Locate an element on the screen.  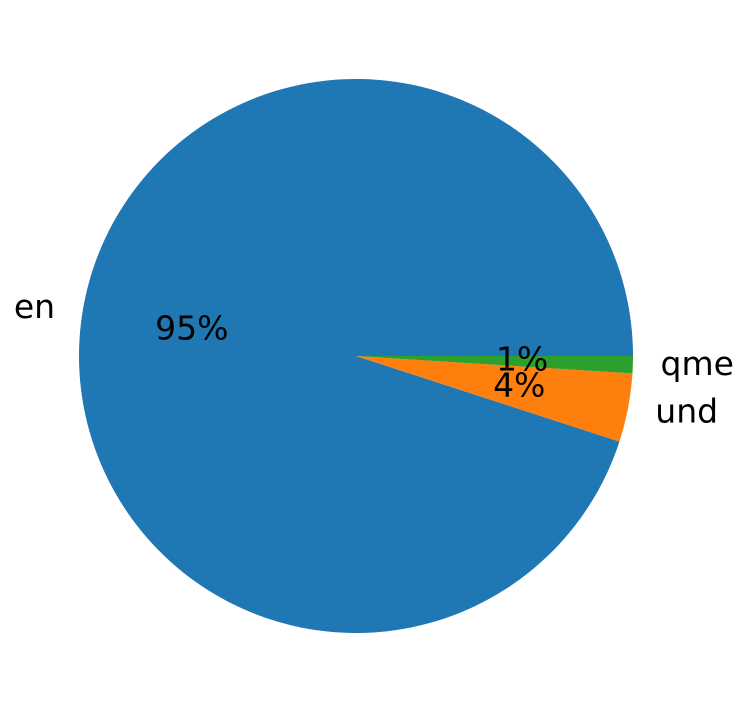
slice-label: en is located at coordinates (34, 306).